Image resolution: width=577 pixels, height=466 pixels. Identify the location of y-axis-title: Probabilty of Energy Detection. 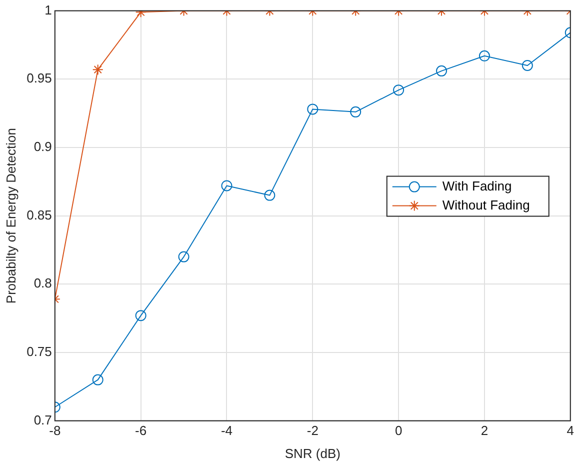
(10, 216).